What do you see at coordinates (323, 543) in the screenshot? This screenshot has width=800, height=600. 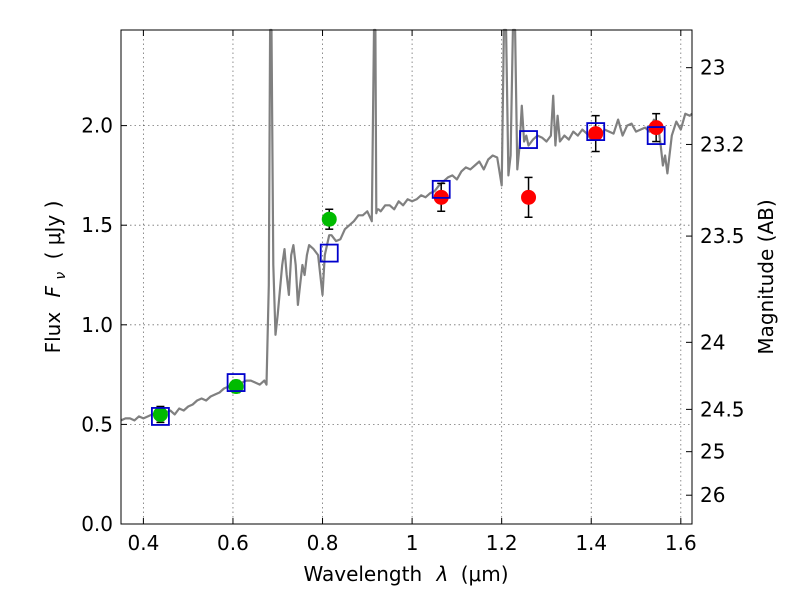 I see `x-tick-label: 0.8` at bounding box center [323, 543].